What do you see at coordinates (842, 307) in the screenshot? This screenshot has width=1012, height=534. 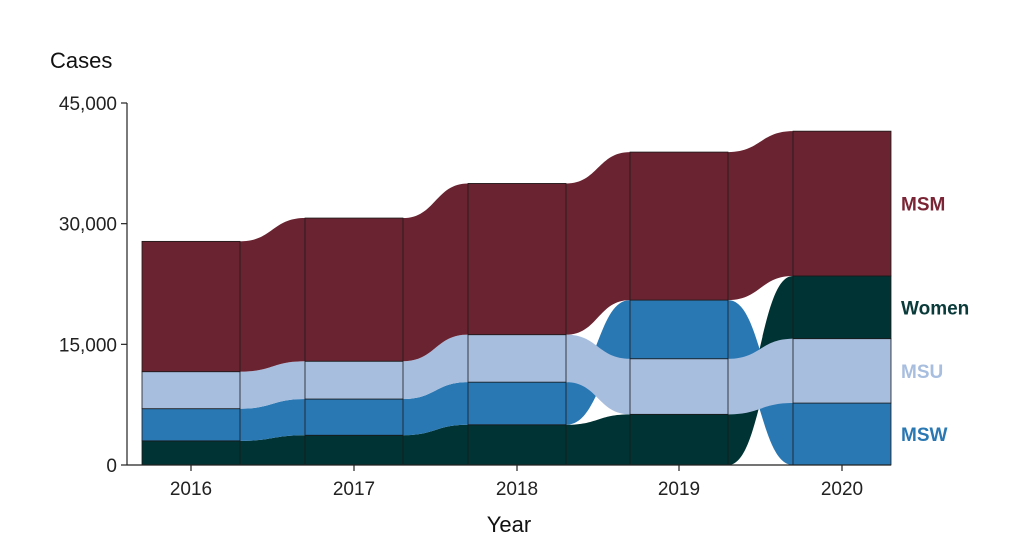 I see `bar-women-2020` at bounding box center [842, 307].